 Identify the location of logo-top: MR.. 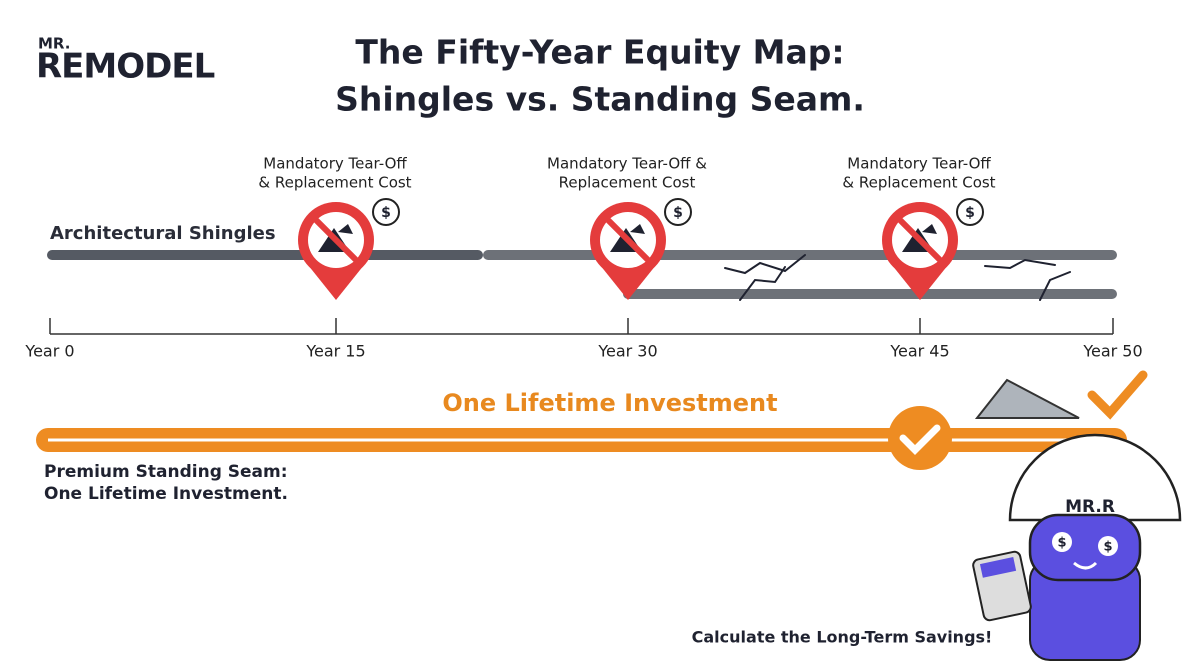
(54, 44).